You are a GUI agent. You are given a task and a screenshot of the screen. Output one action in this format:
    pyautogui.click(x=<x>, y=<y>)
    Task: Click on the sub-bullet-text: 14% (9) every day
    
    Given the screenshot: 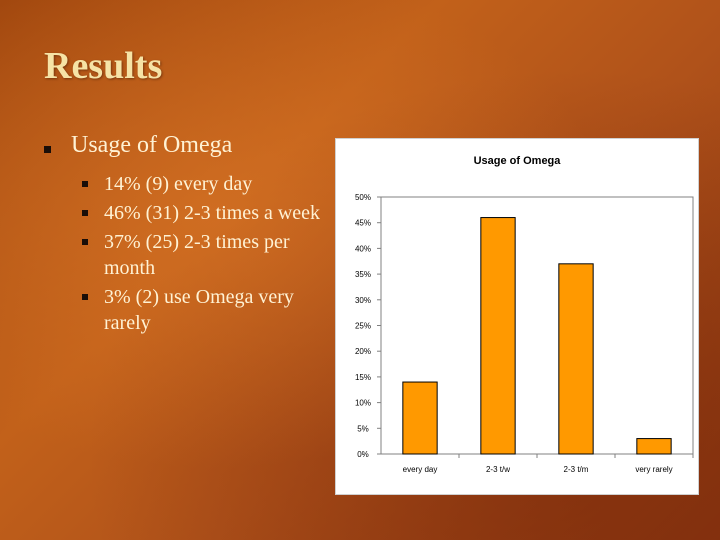 What is the action you would take?
    pyautogui.click(x=178, y=184)
    